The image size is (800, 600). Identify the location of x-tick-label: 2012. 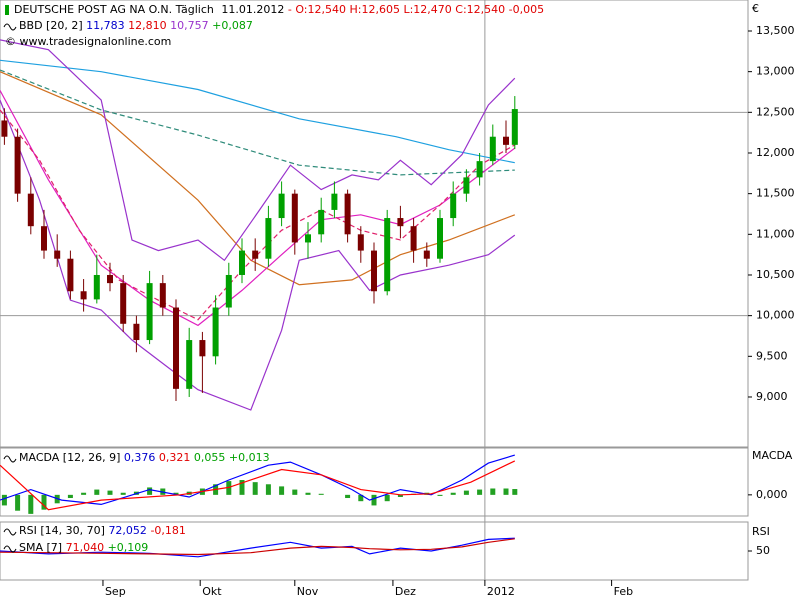
(501, 591).